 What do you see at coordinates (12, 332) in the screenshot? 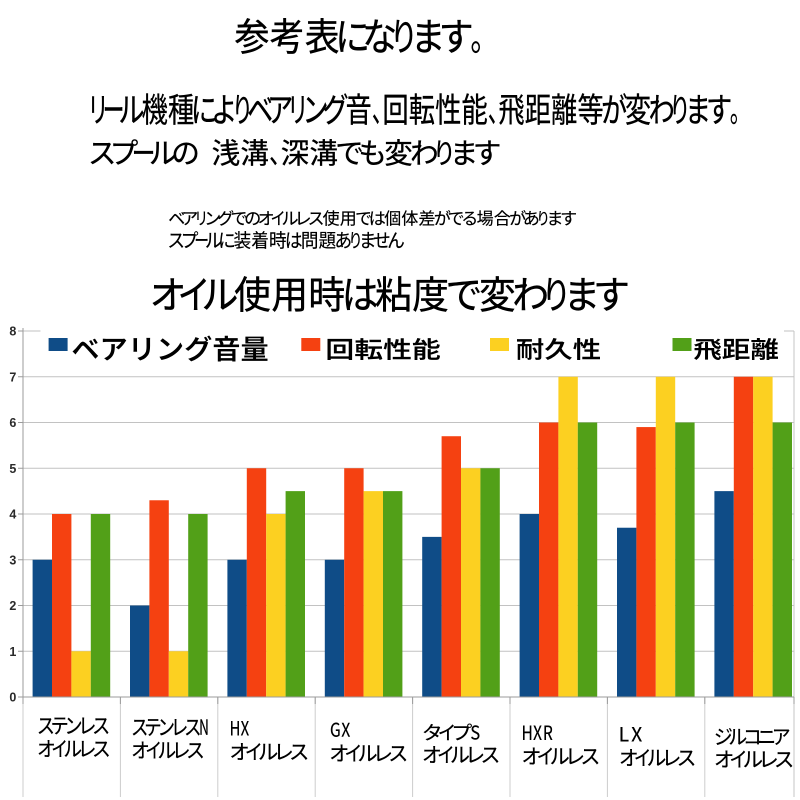
I see `svg-text: 8` at bounding box center [12, 332].